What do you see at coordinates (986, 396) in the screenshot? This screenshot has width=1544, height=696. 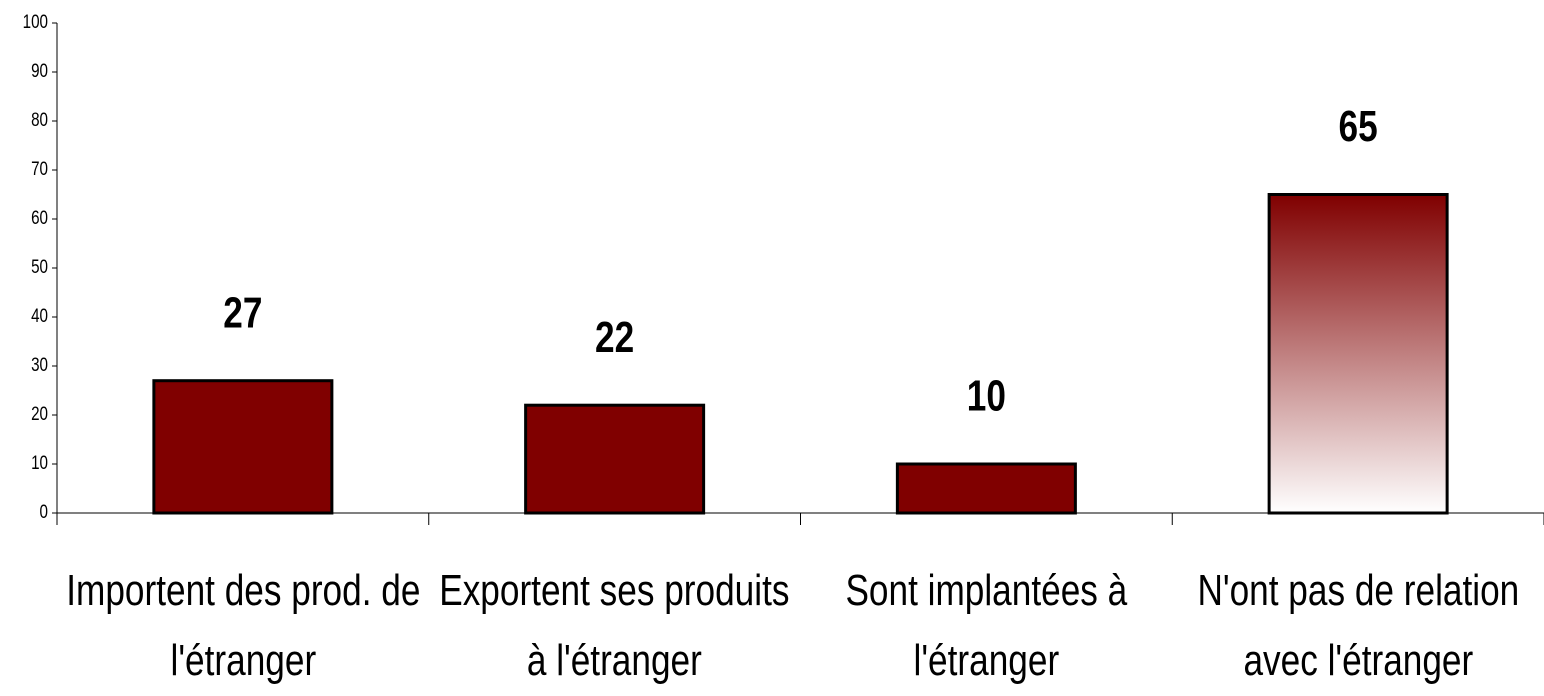 I see `data-label: 10` at bounding box center [986, 396].